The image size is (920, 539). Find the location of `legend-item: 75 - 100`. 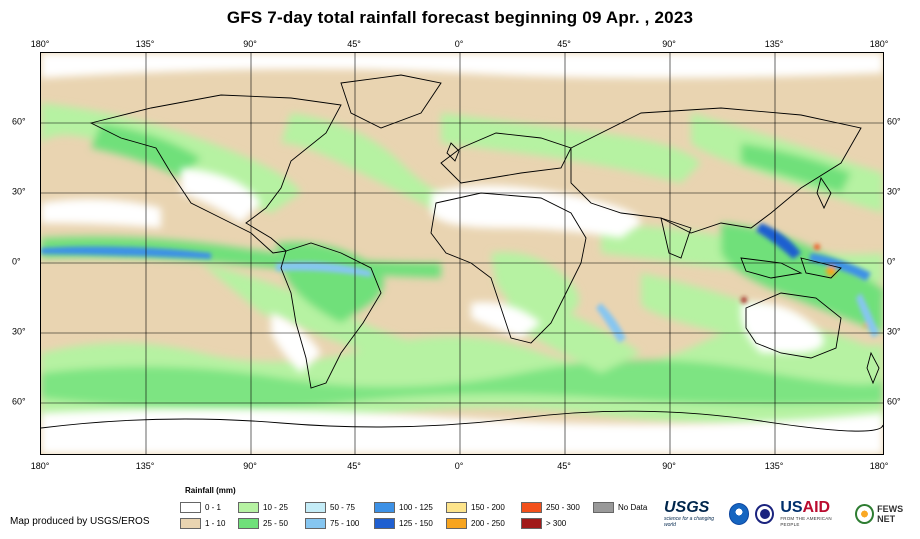

legend-item: 75 - 100 is located at coordinates (332, 523).